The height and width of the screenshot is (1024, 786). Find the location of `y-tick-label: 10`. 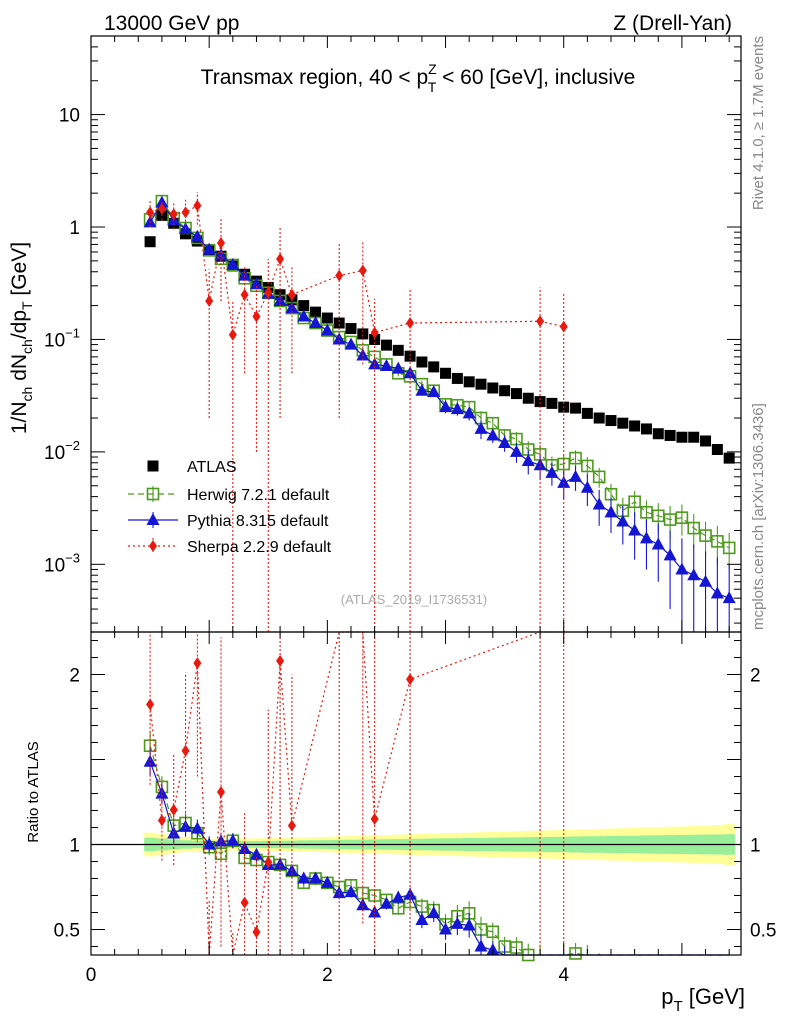

y-tick-label: 10 is located at coordinates (69, 116).